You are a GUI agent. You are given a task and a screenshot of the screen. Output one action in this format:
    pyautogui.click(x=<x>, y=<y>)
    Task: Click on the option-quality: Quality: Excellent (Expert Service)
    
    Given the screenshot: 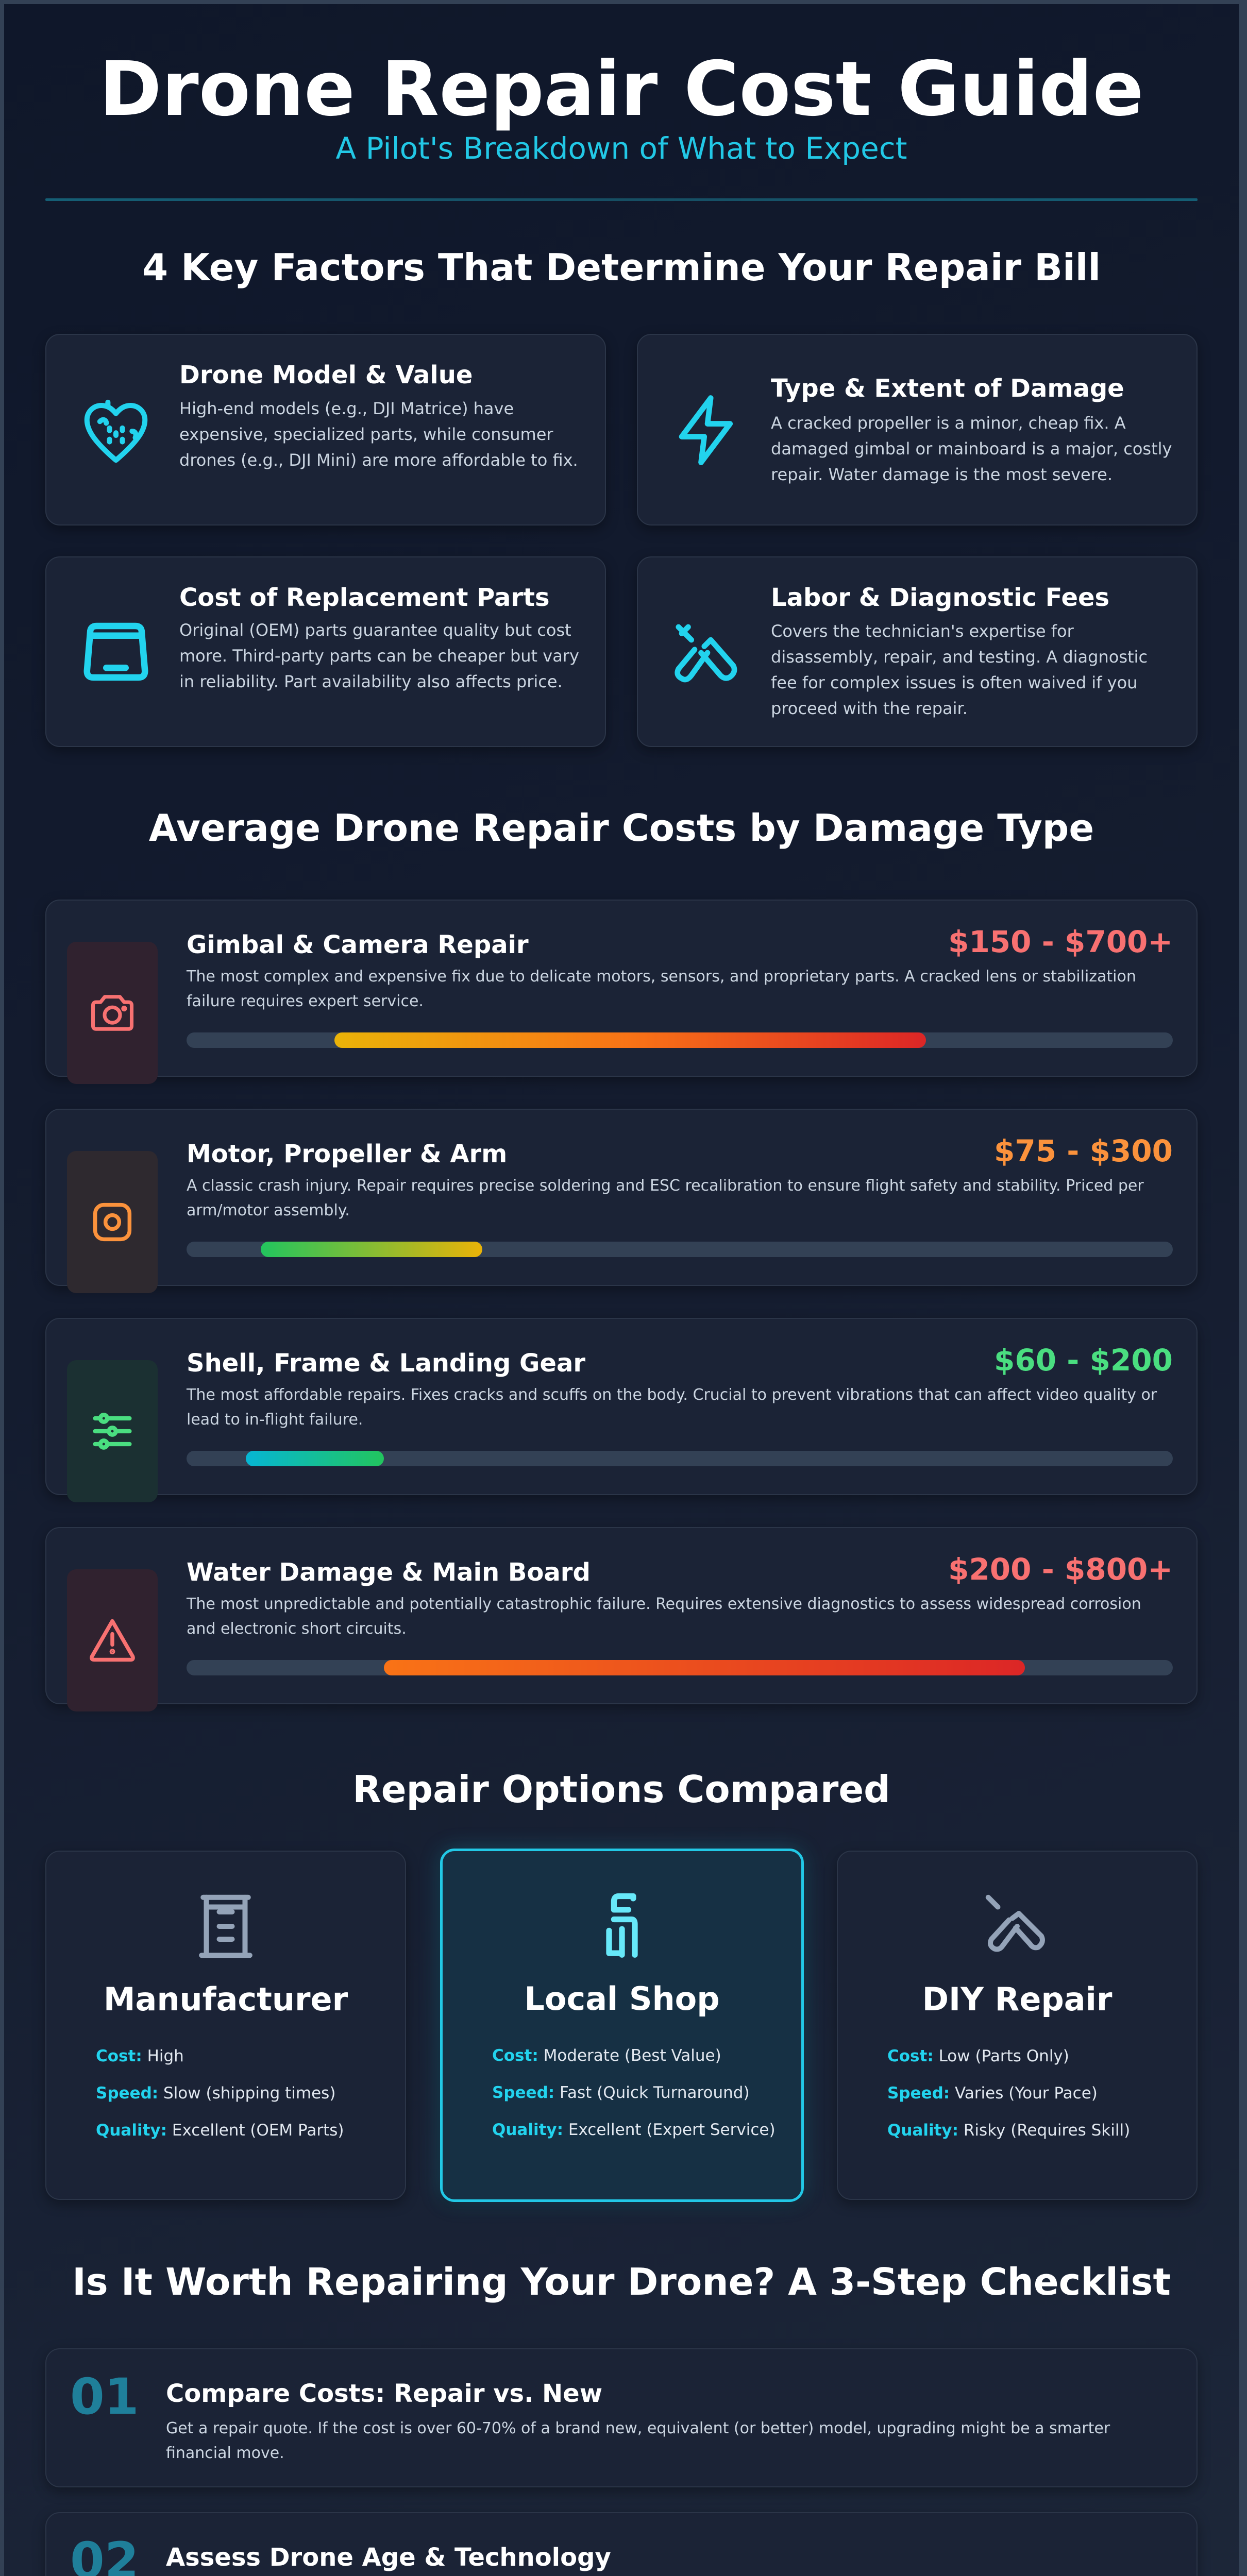 What is the action you would take?
    pyautogui.click(x=634, y=2130)
    